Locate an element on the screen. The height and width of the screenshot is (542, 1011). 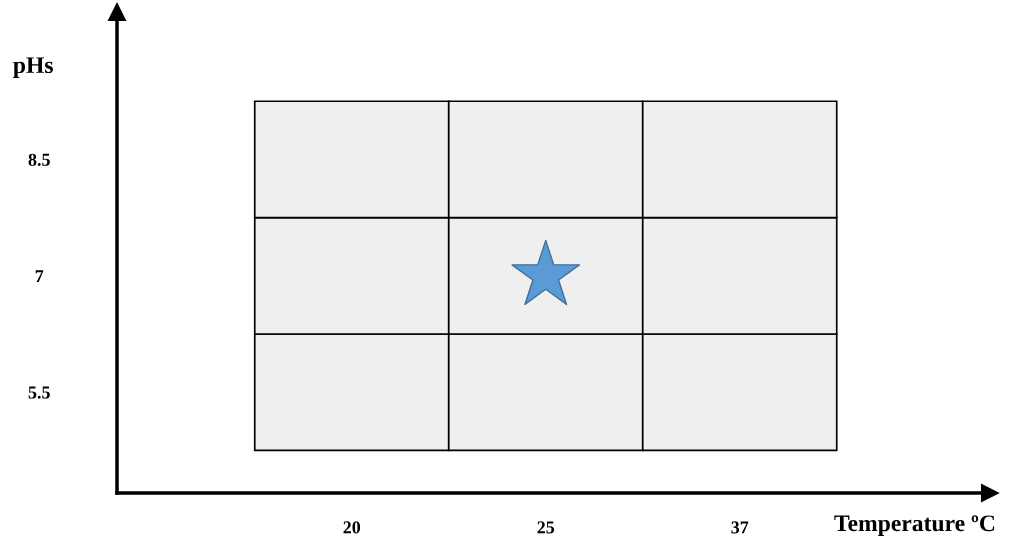
y-tick-label: 5.5 is located at coordinates (39, 392).